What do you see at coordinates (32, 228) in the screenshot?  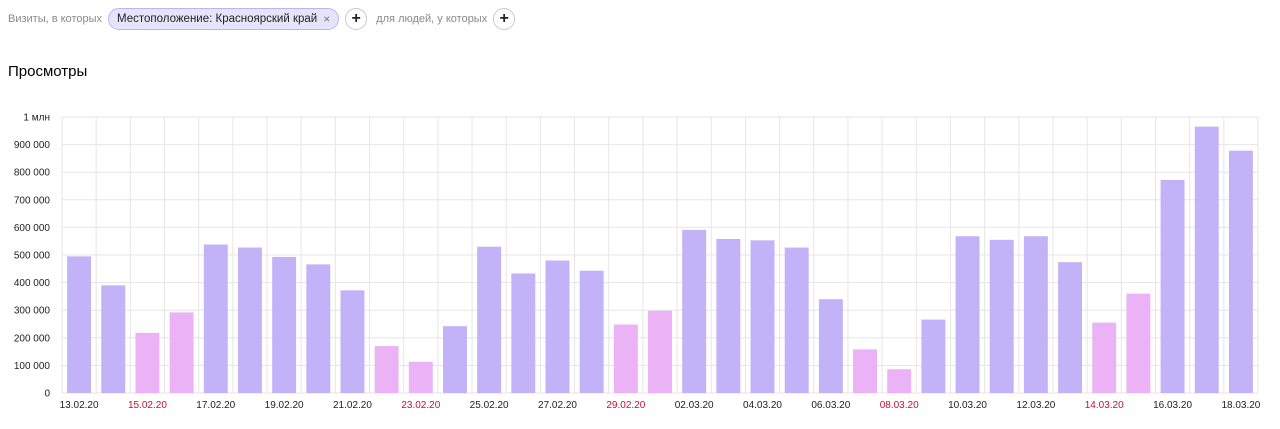 I see `y-tick-label: 600 000` at bounding box center [32, 228].